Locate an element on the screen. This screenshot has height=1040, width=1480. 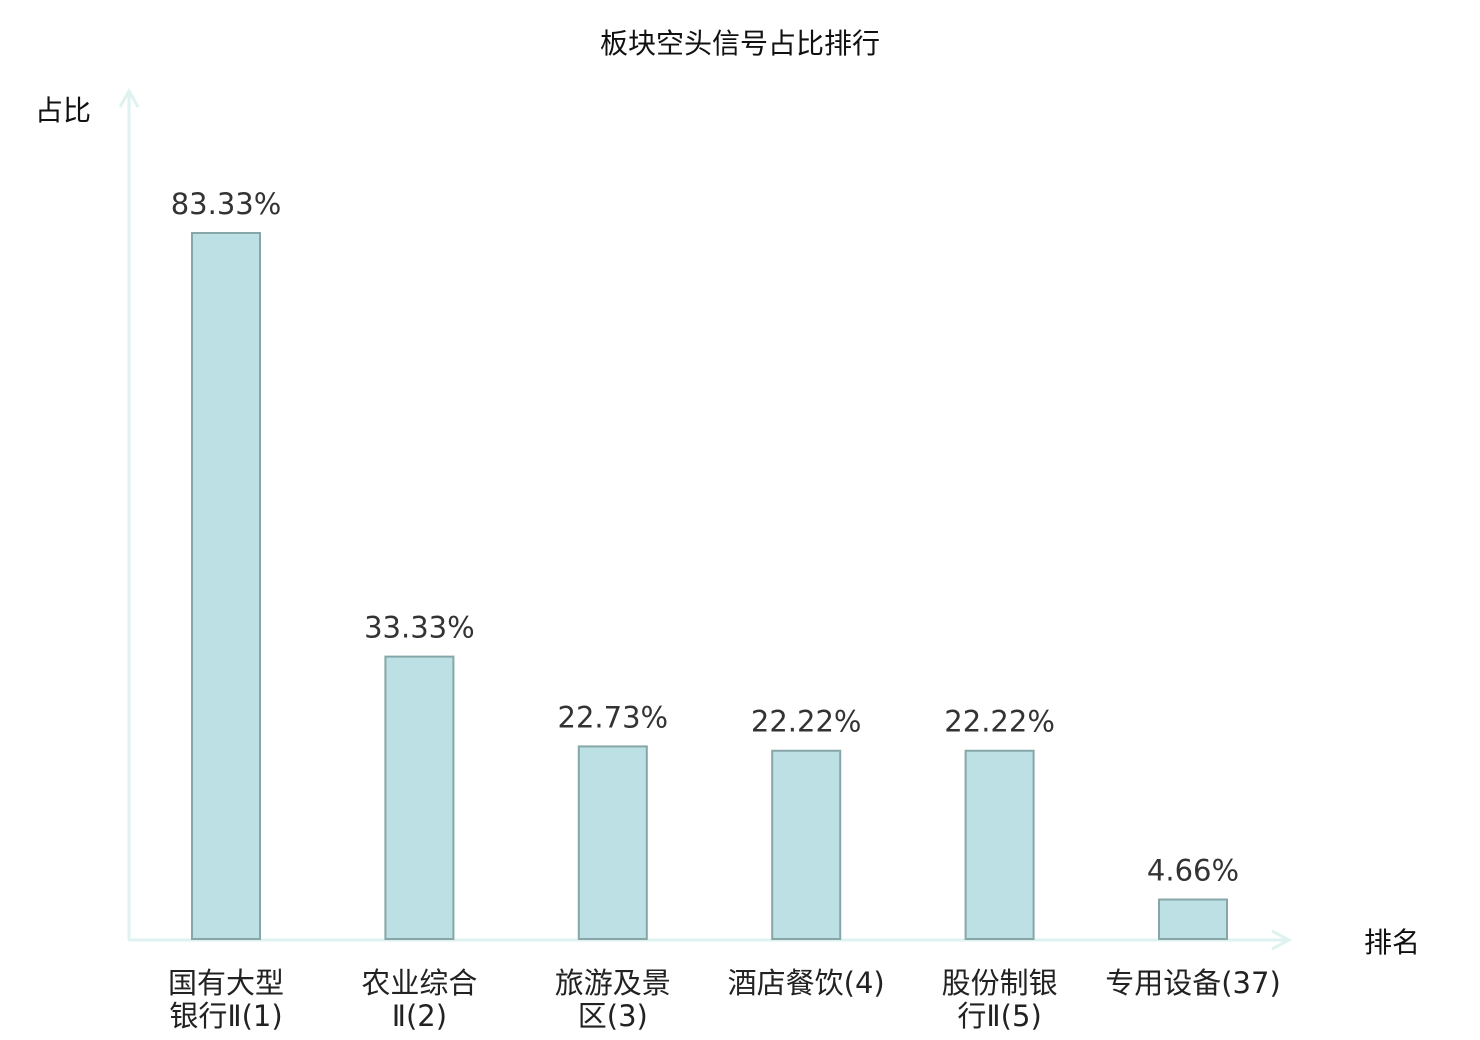
x-tick-label: 银行Ⅱ(1) is located at coordinates (225, 1016).